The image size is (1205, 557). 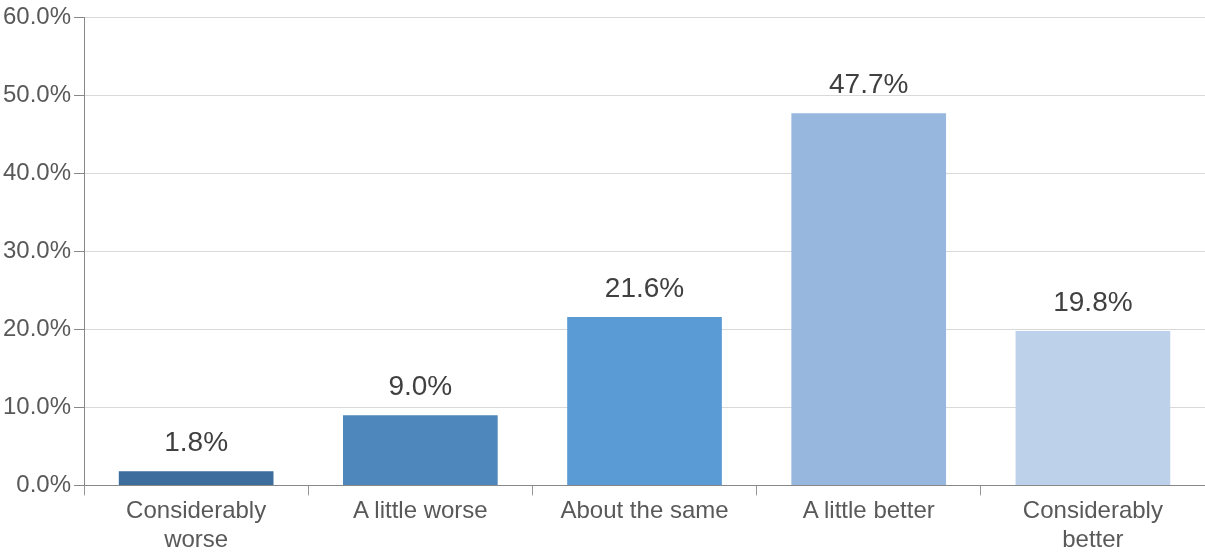 What do you see at coordinates (37, 406) in the screenshot?
I see `y-tick-label: 10.0%` at bounding box center [37, 406].